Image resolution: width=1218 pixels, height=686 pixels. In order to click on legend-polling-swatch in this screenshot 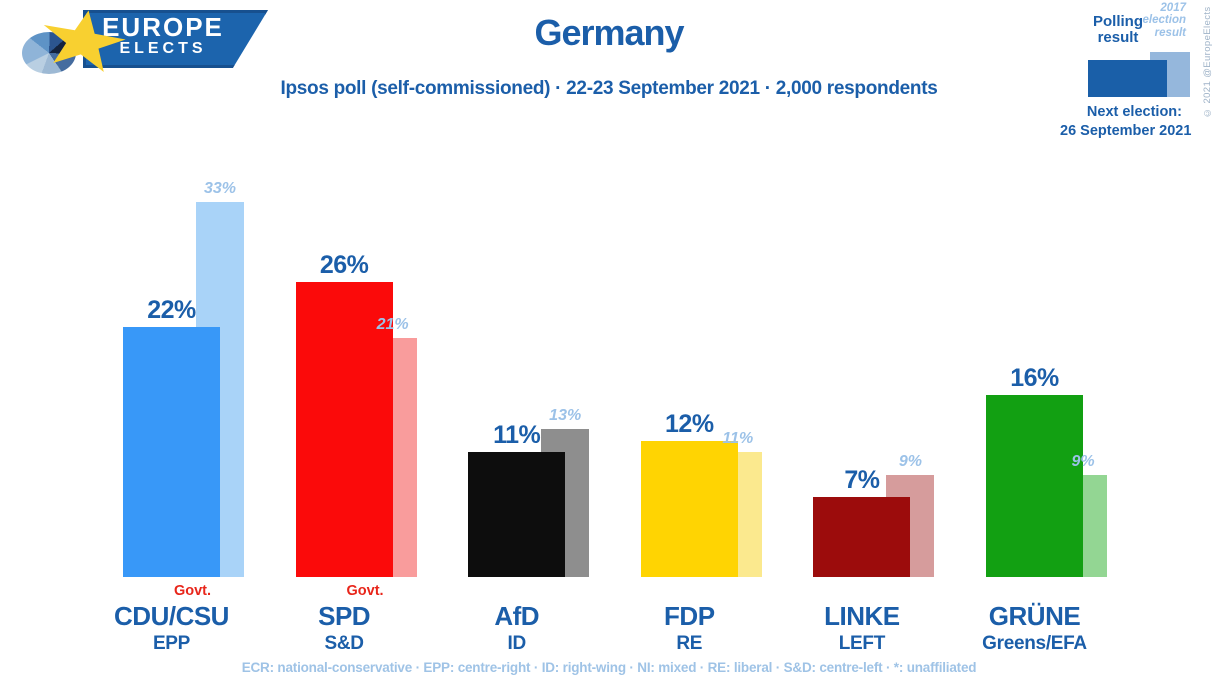, I will do `click(1127, 78)`.